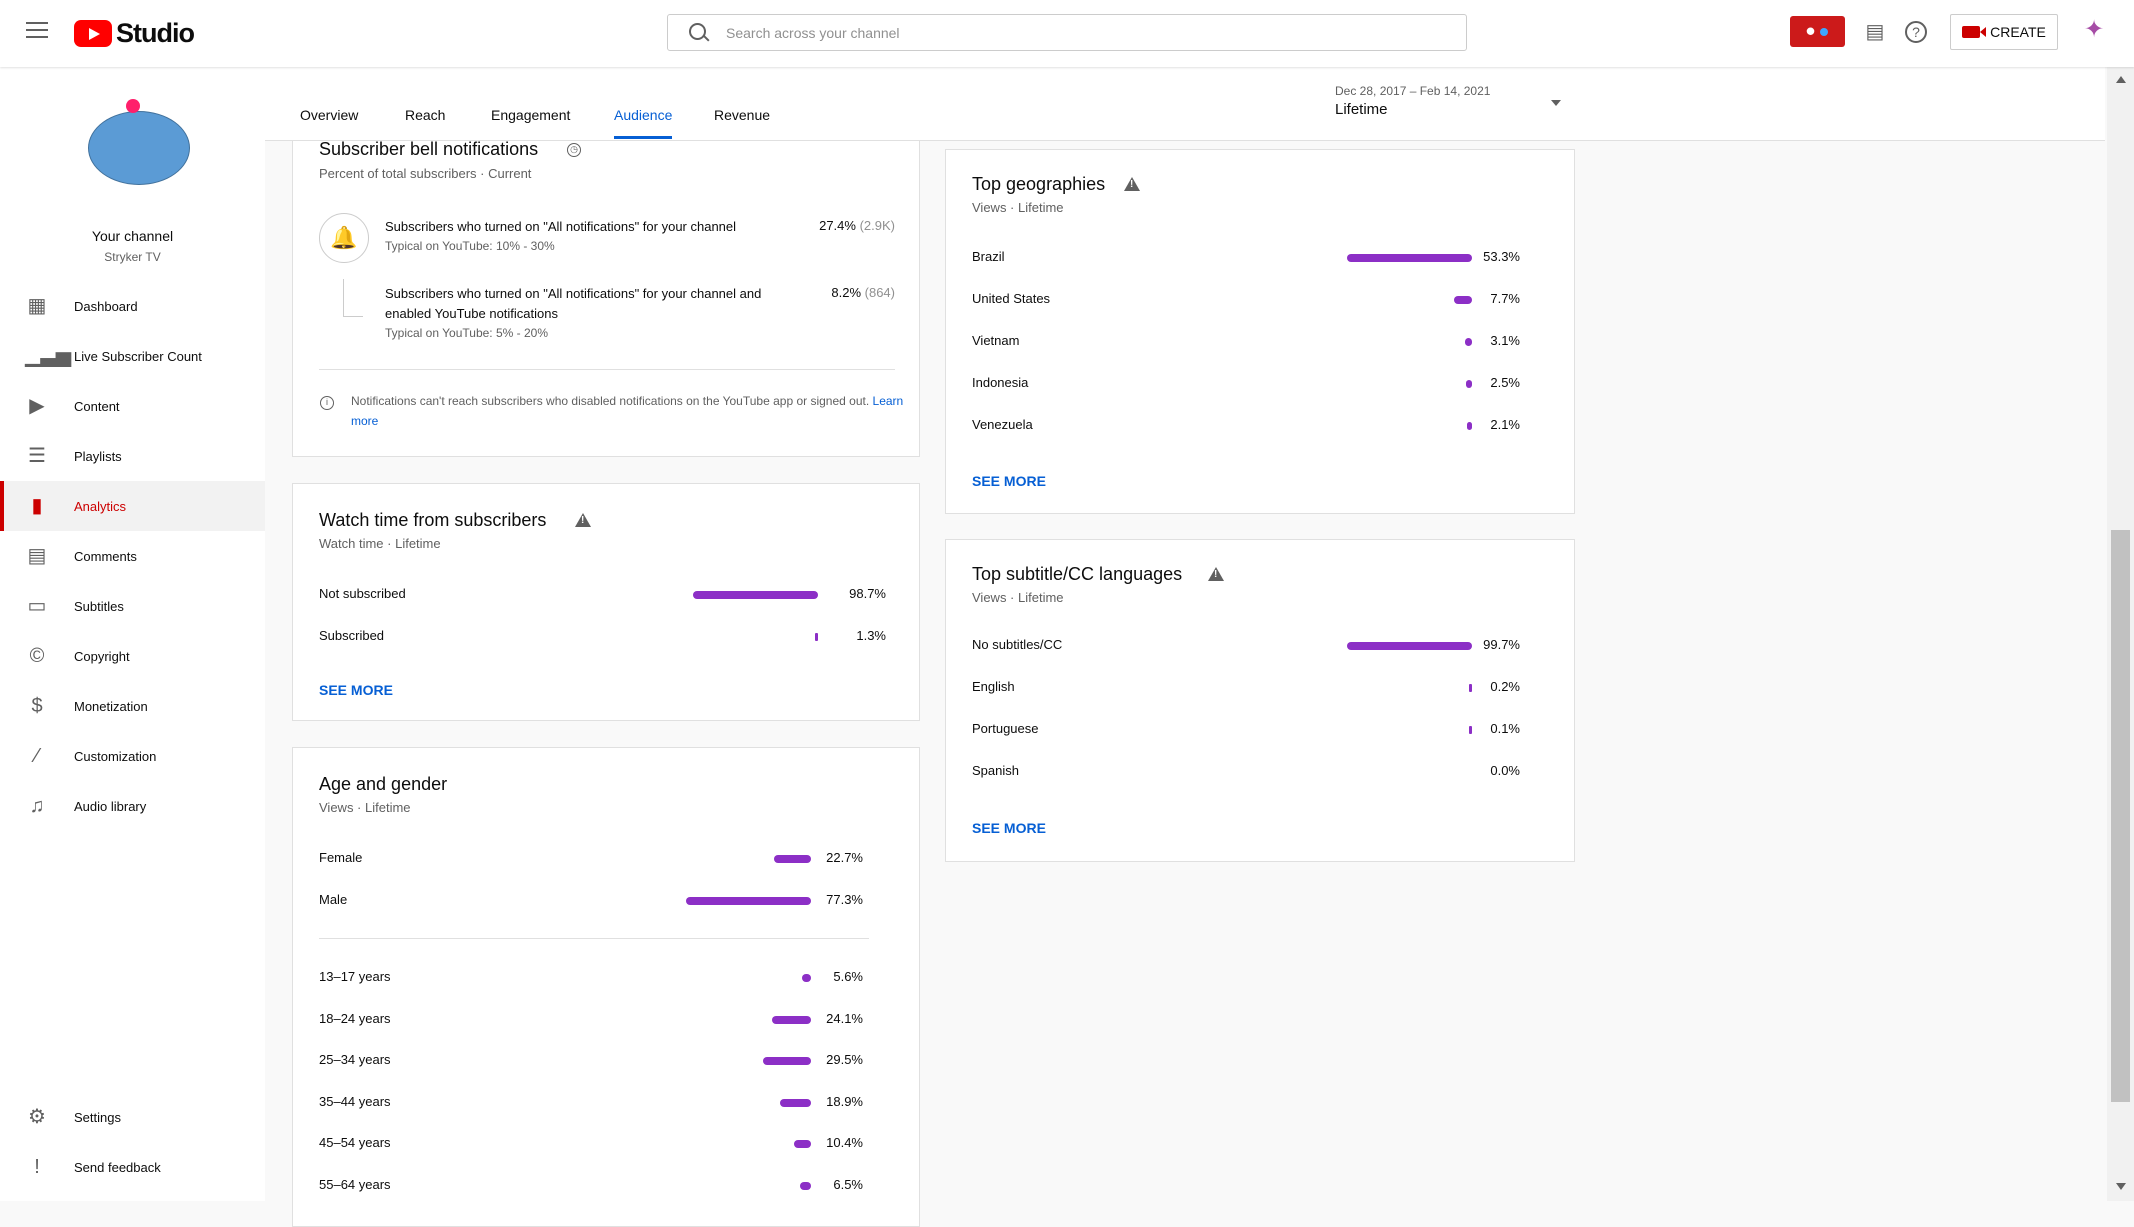 The image size is (2134, 1227). I want to click on sidebar-item-settings: ⚙ Settings, so click(132, 1117).